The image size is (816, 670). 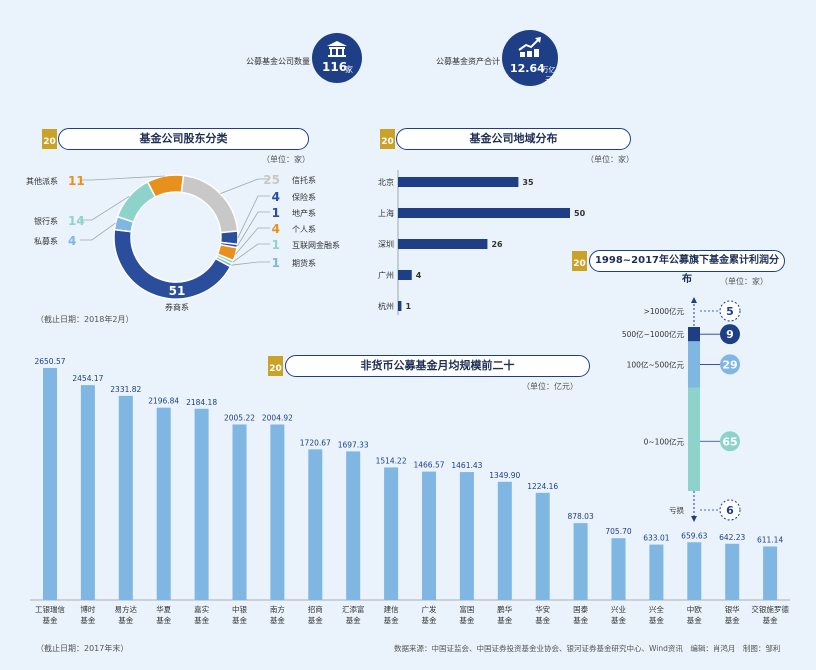 What do you see at coordinates (466, 609) in the screenshot?
I see `top20-category-label: 富国` at bounding box center [466, 609].